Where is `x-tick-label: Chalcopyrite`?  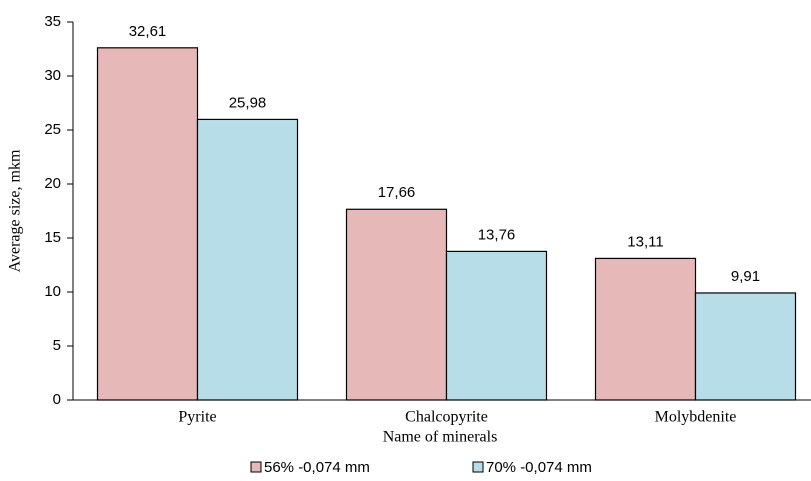 x-tick-label: Chalcopyrite is located at coordinates (446, 417).